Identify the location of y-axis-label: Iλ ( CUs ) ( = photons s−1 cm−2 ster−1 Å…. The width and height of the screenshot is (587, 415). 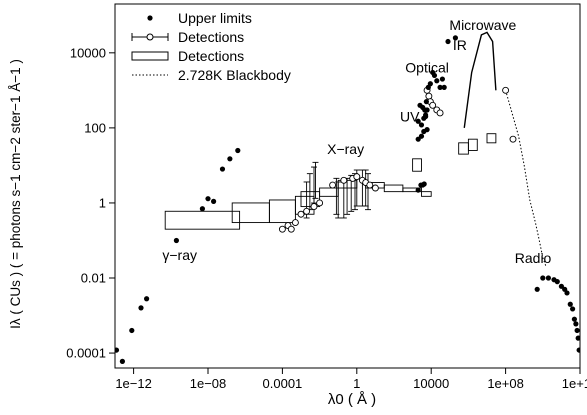
(15, 194).